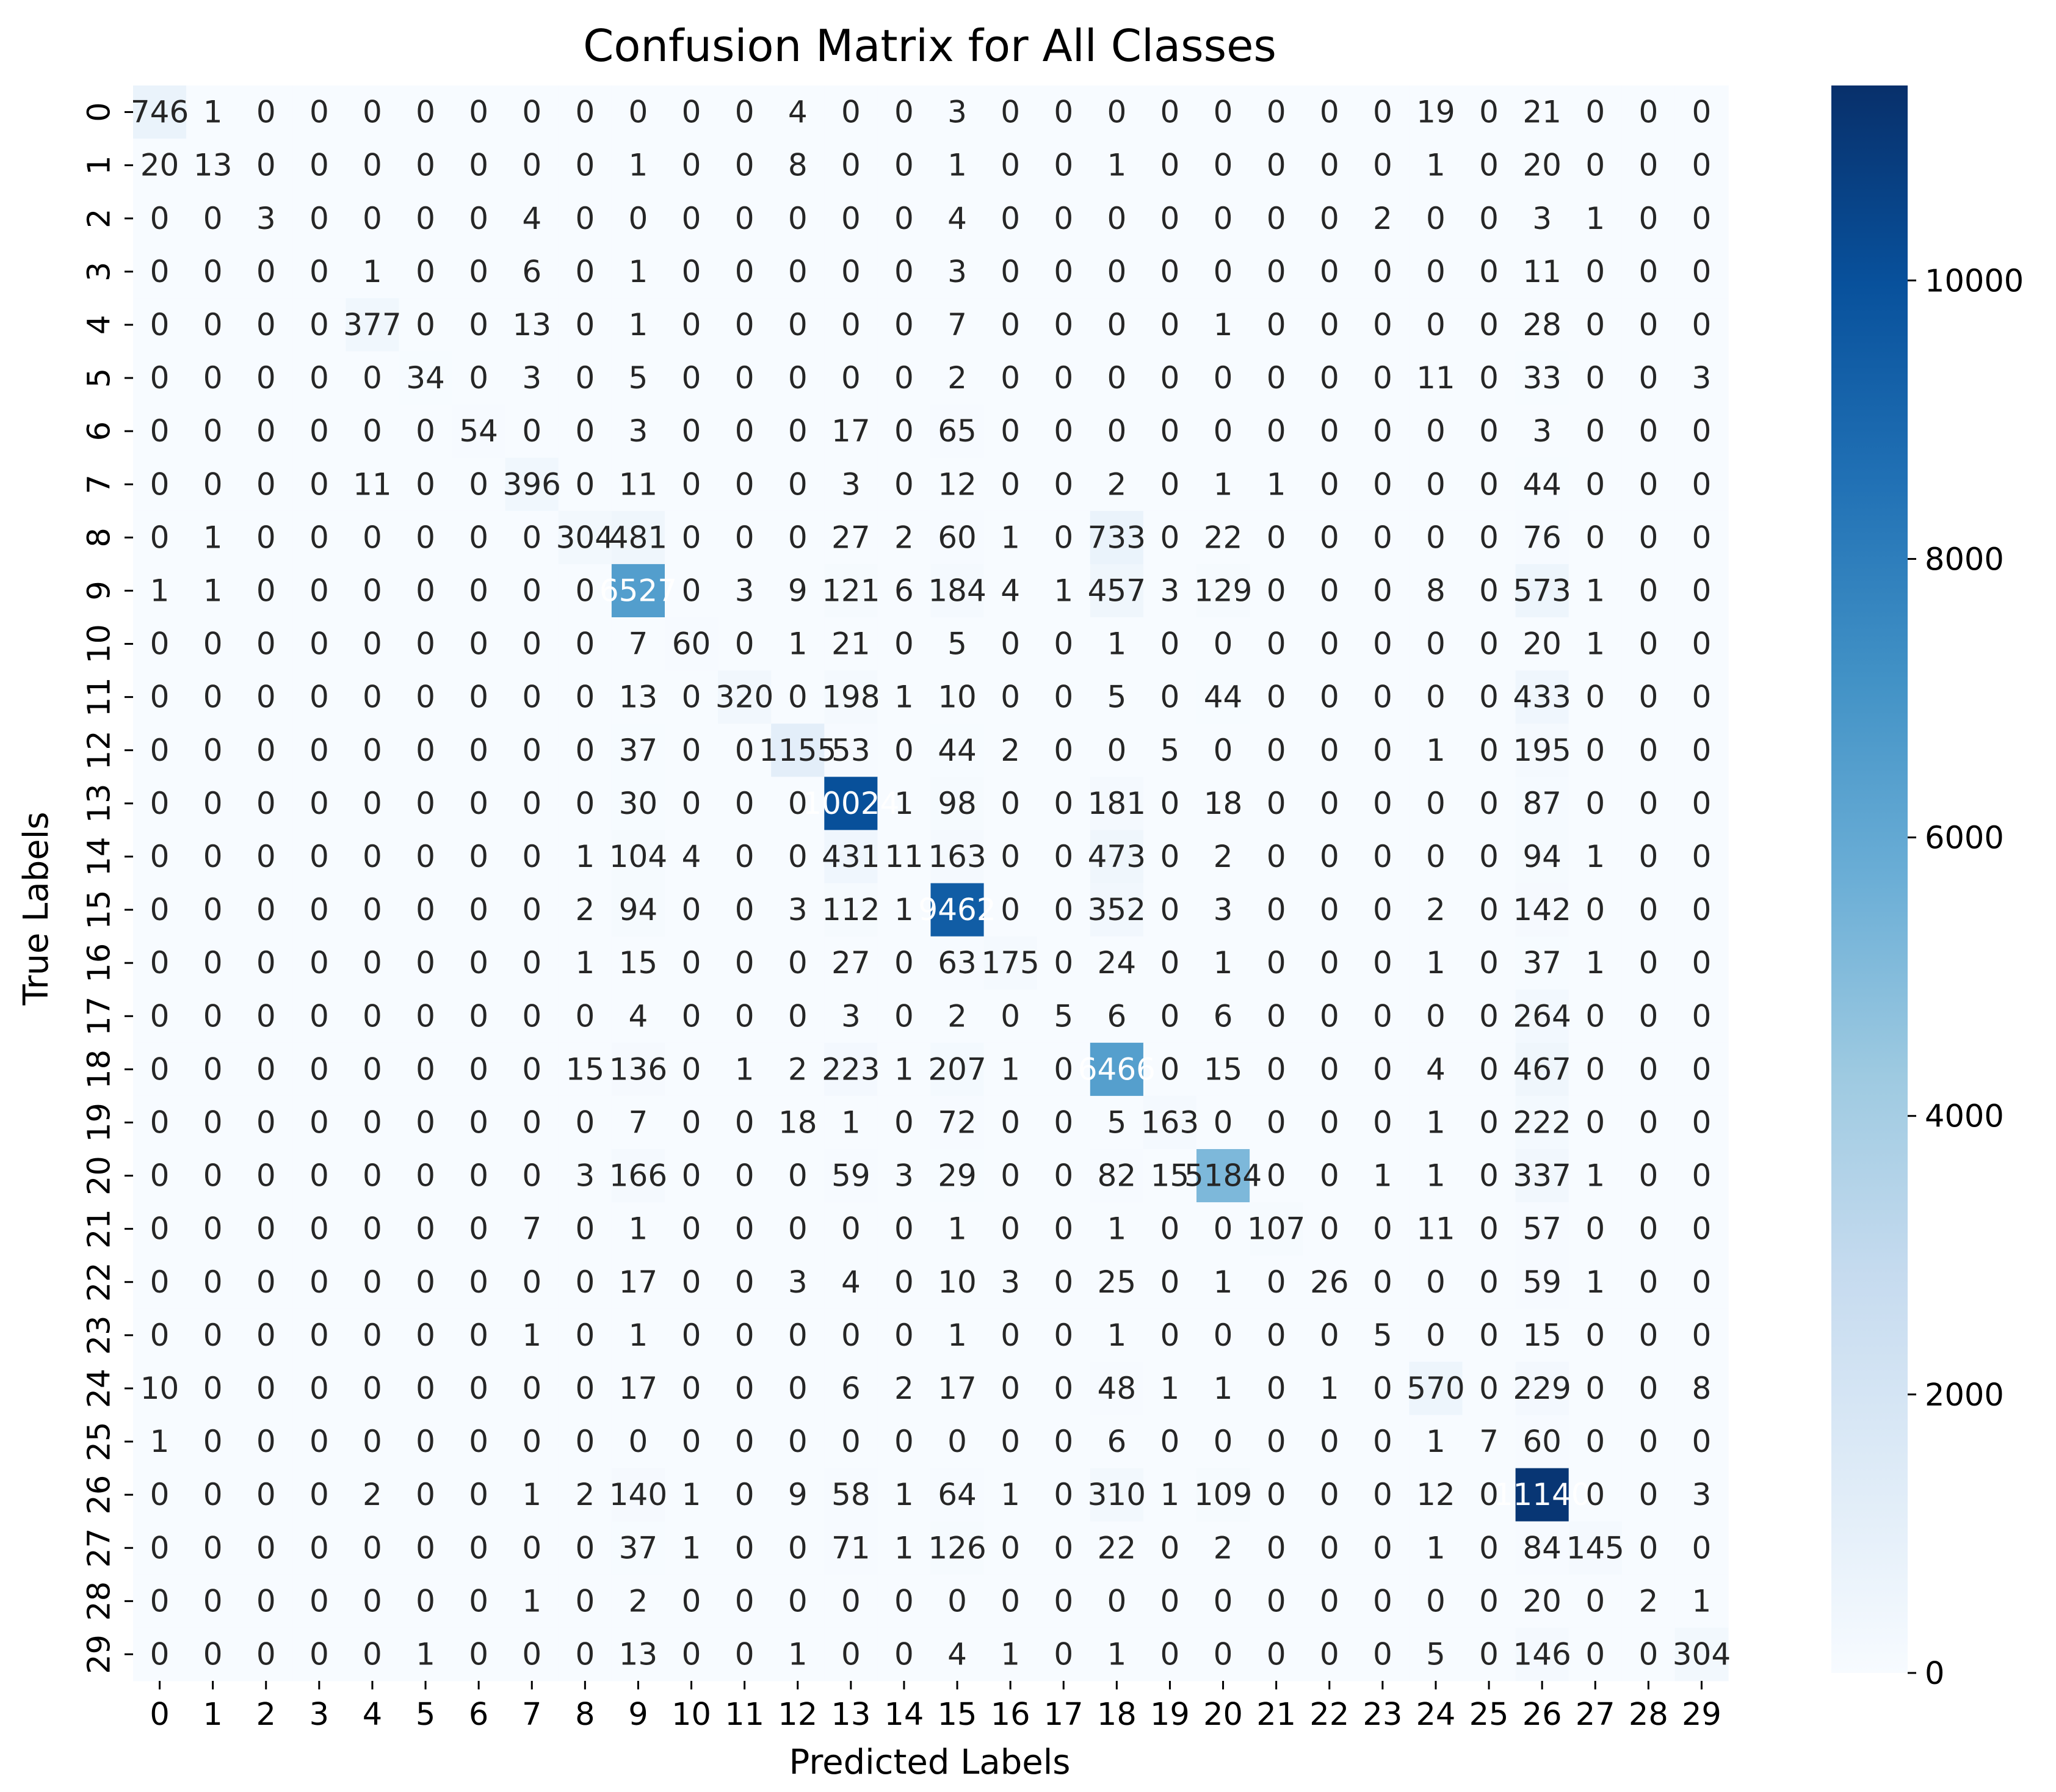 This screenshot has height=1792, width=2056. Describe the element at coordinates (372, 751) in the screenshot. I see `cell-value-12-4: 0` at that location.